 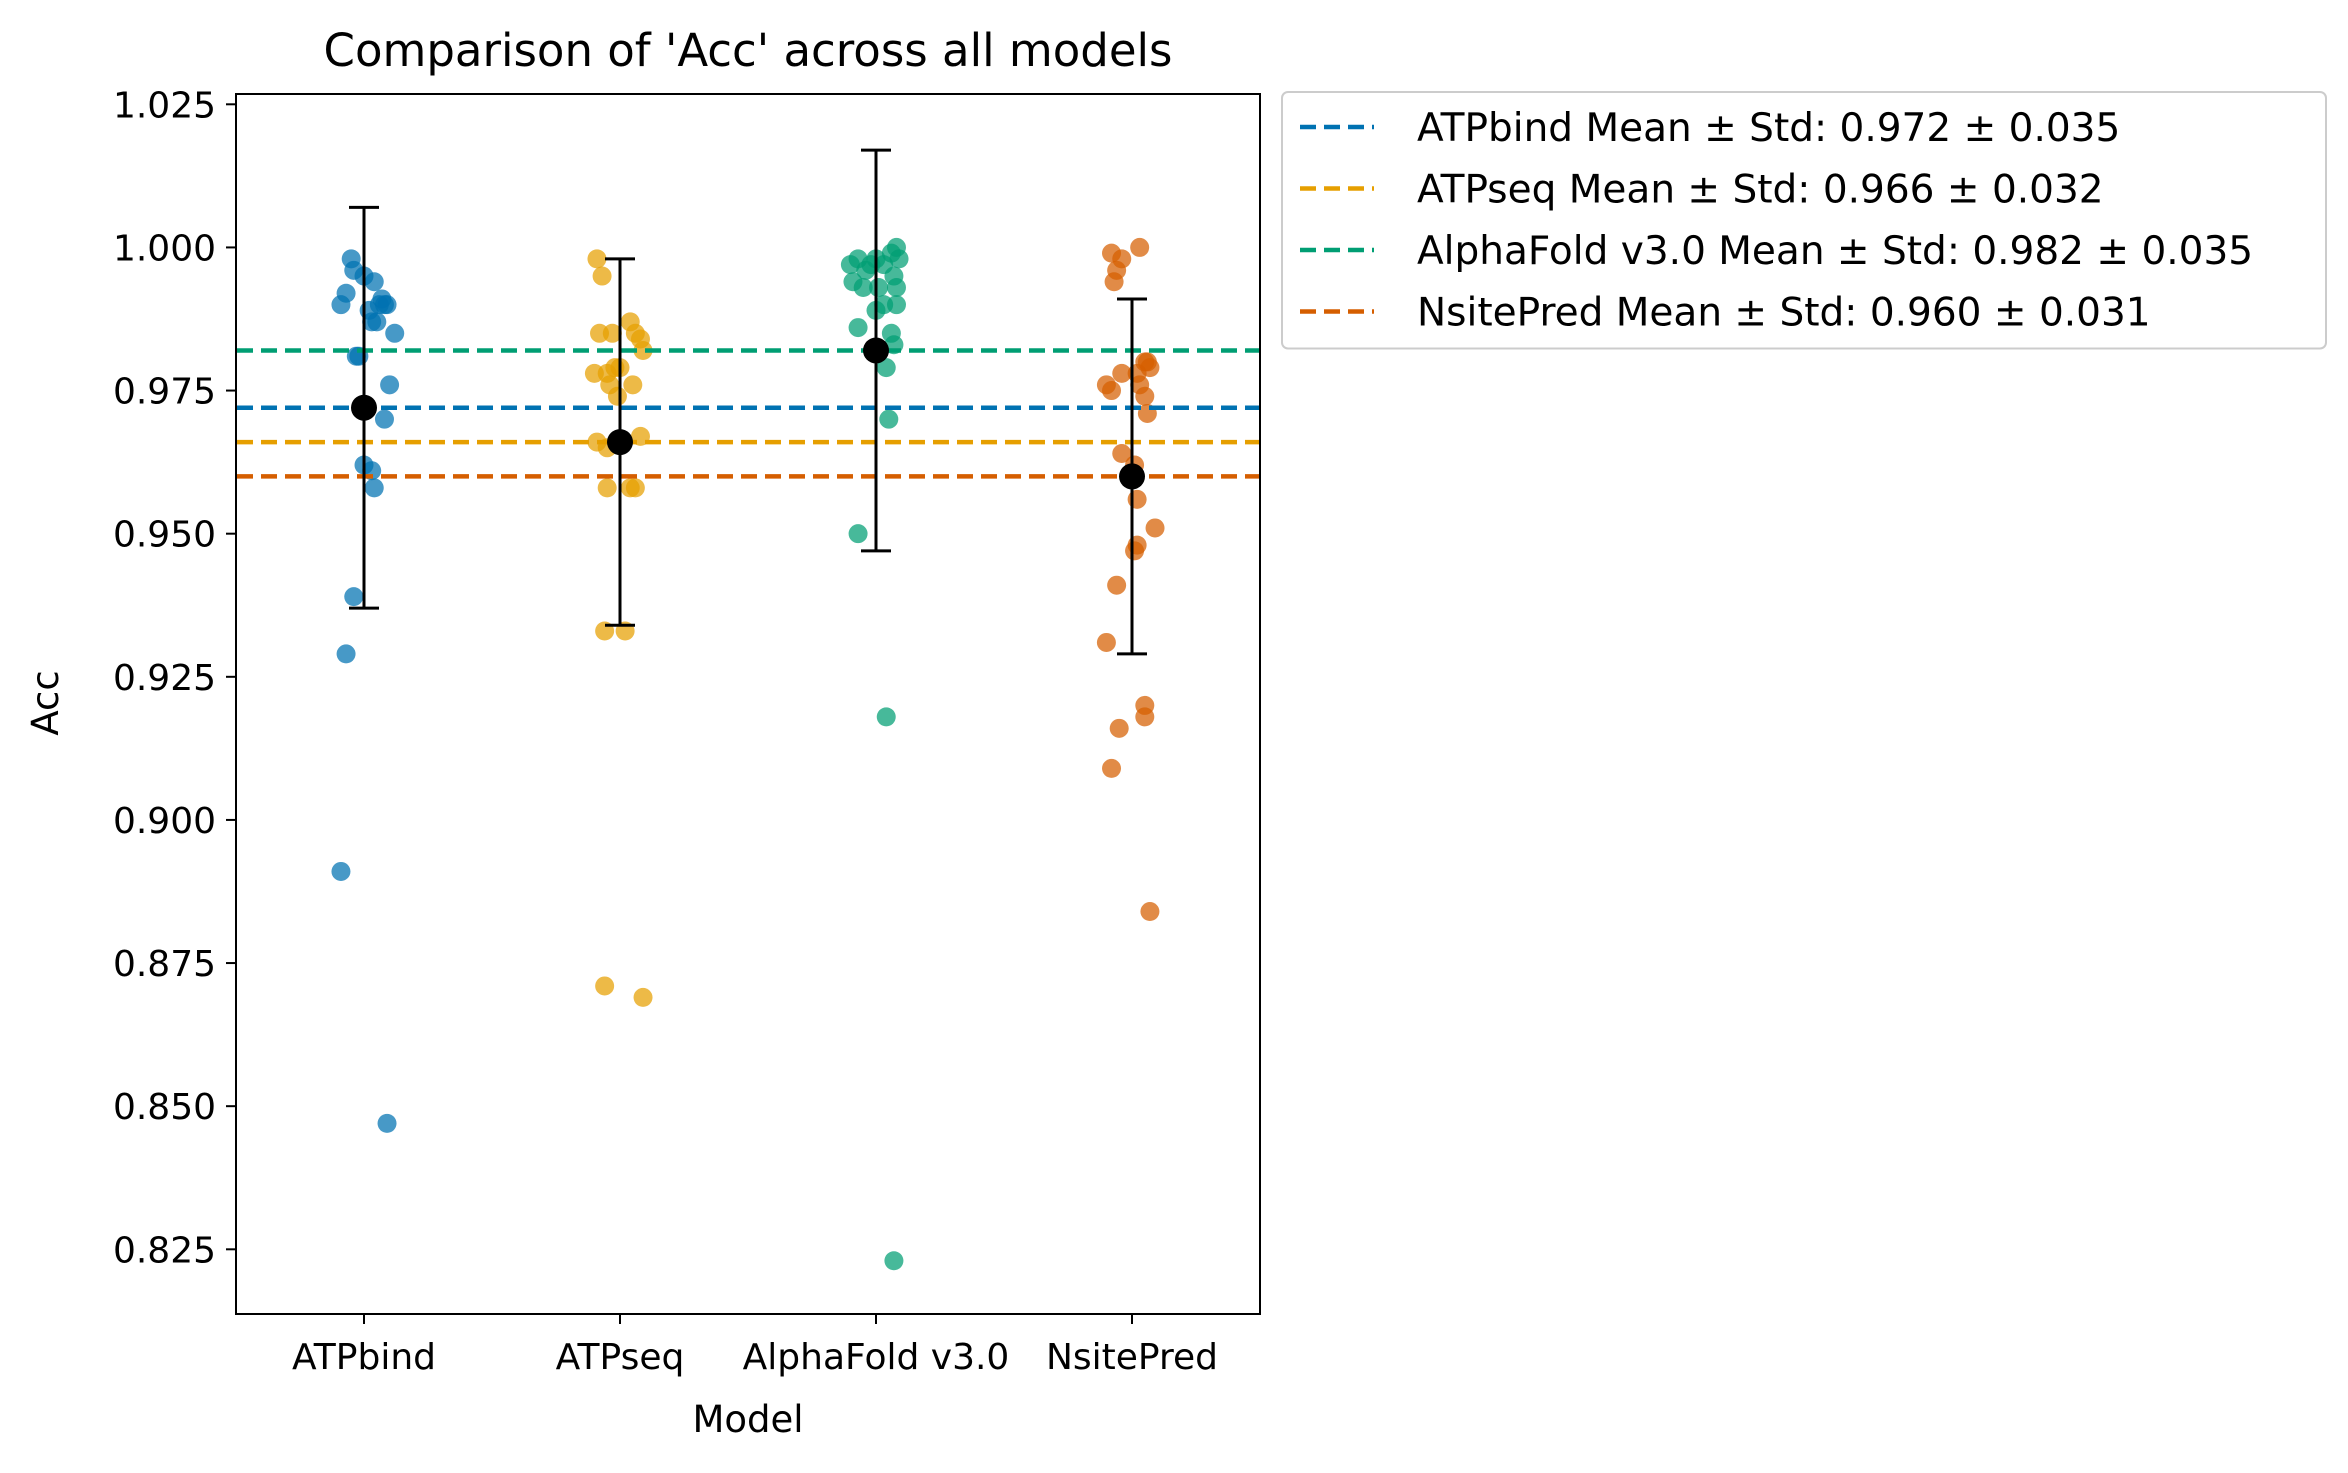 I want to click on y-tick-label: 1.000, so click(x=164, y=248).